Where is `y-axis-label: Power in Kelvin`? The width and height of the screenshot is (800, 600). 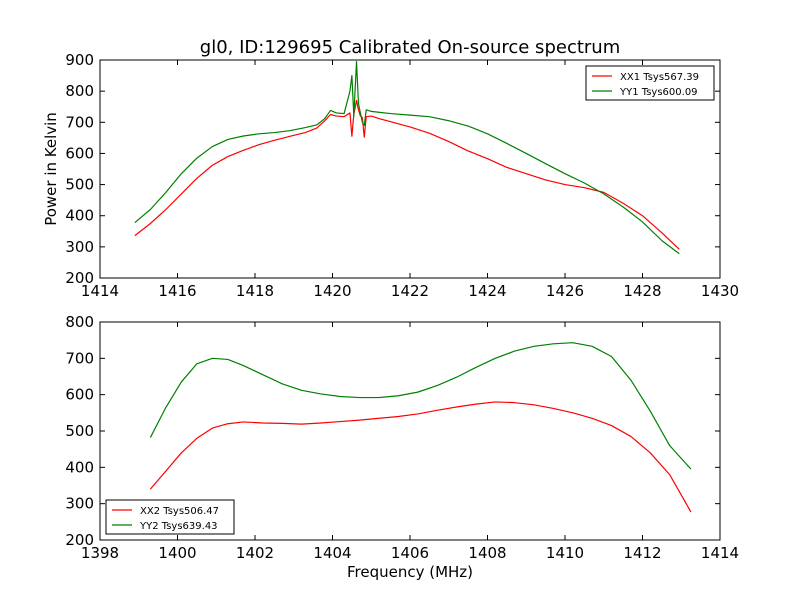
y-axis-label: Power in Kelvin is located at coordinates (51, 169).